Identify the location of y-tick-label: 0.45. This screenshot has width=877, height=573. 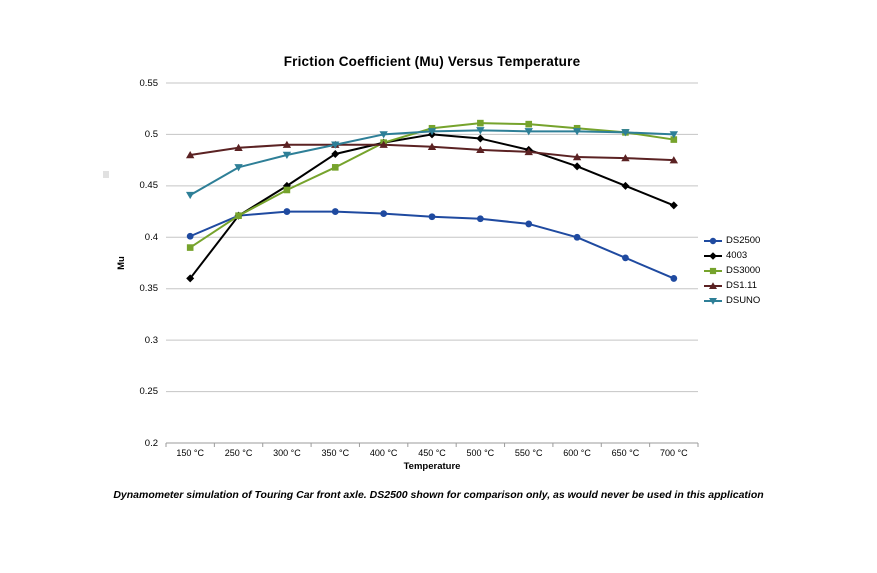
(149, 186).